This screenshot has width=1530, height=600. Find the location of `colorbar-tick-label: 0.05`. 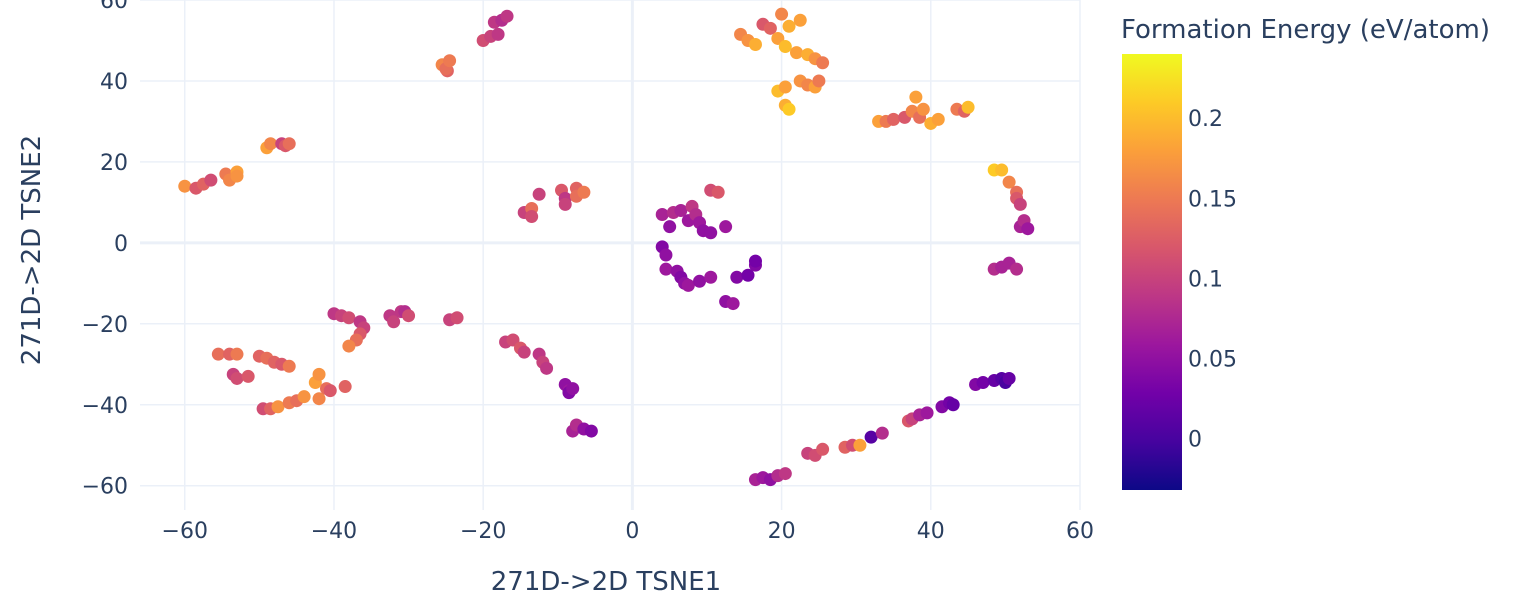

colorbar-tick-label: 0.05 is located at coordinates (1212, 360).